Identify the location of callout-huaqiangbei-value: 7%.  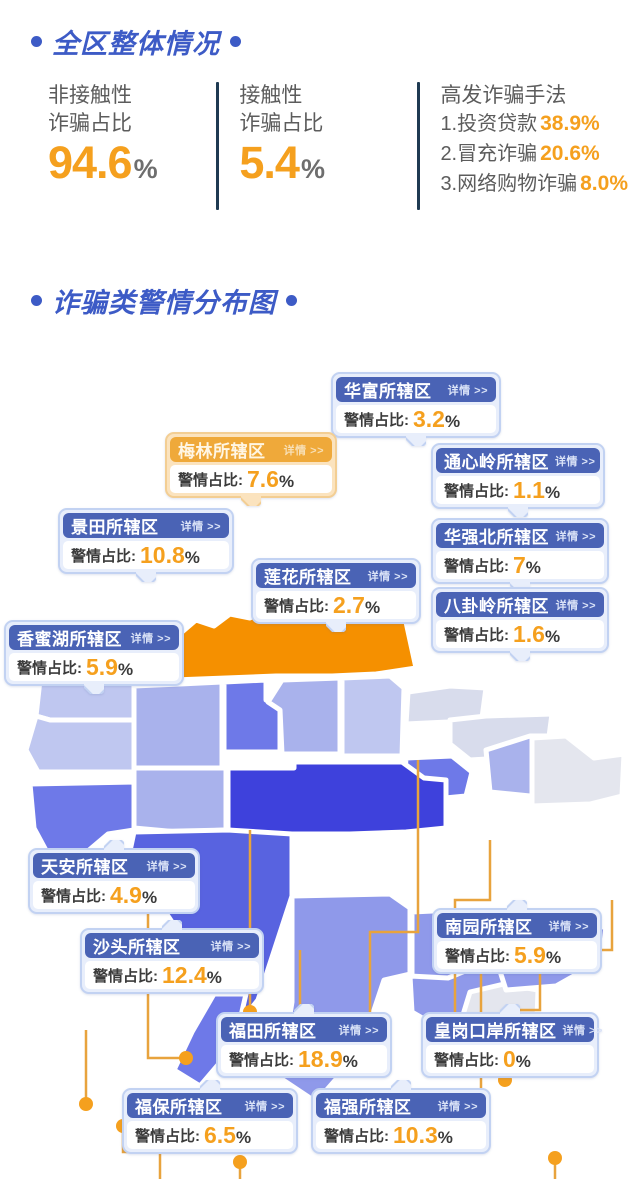
(527, 564).